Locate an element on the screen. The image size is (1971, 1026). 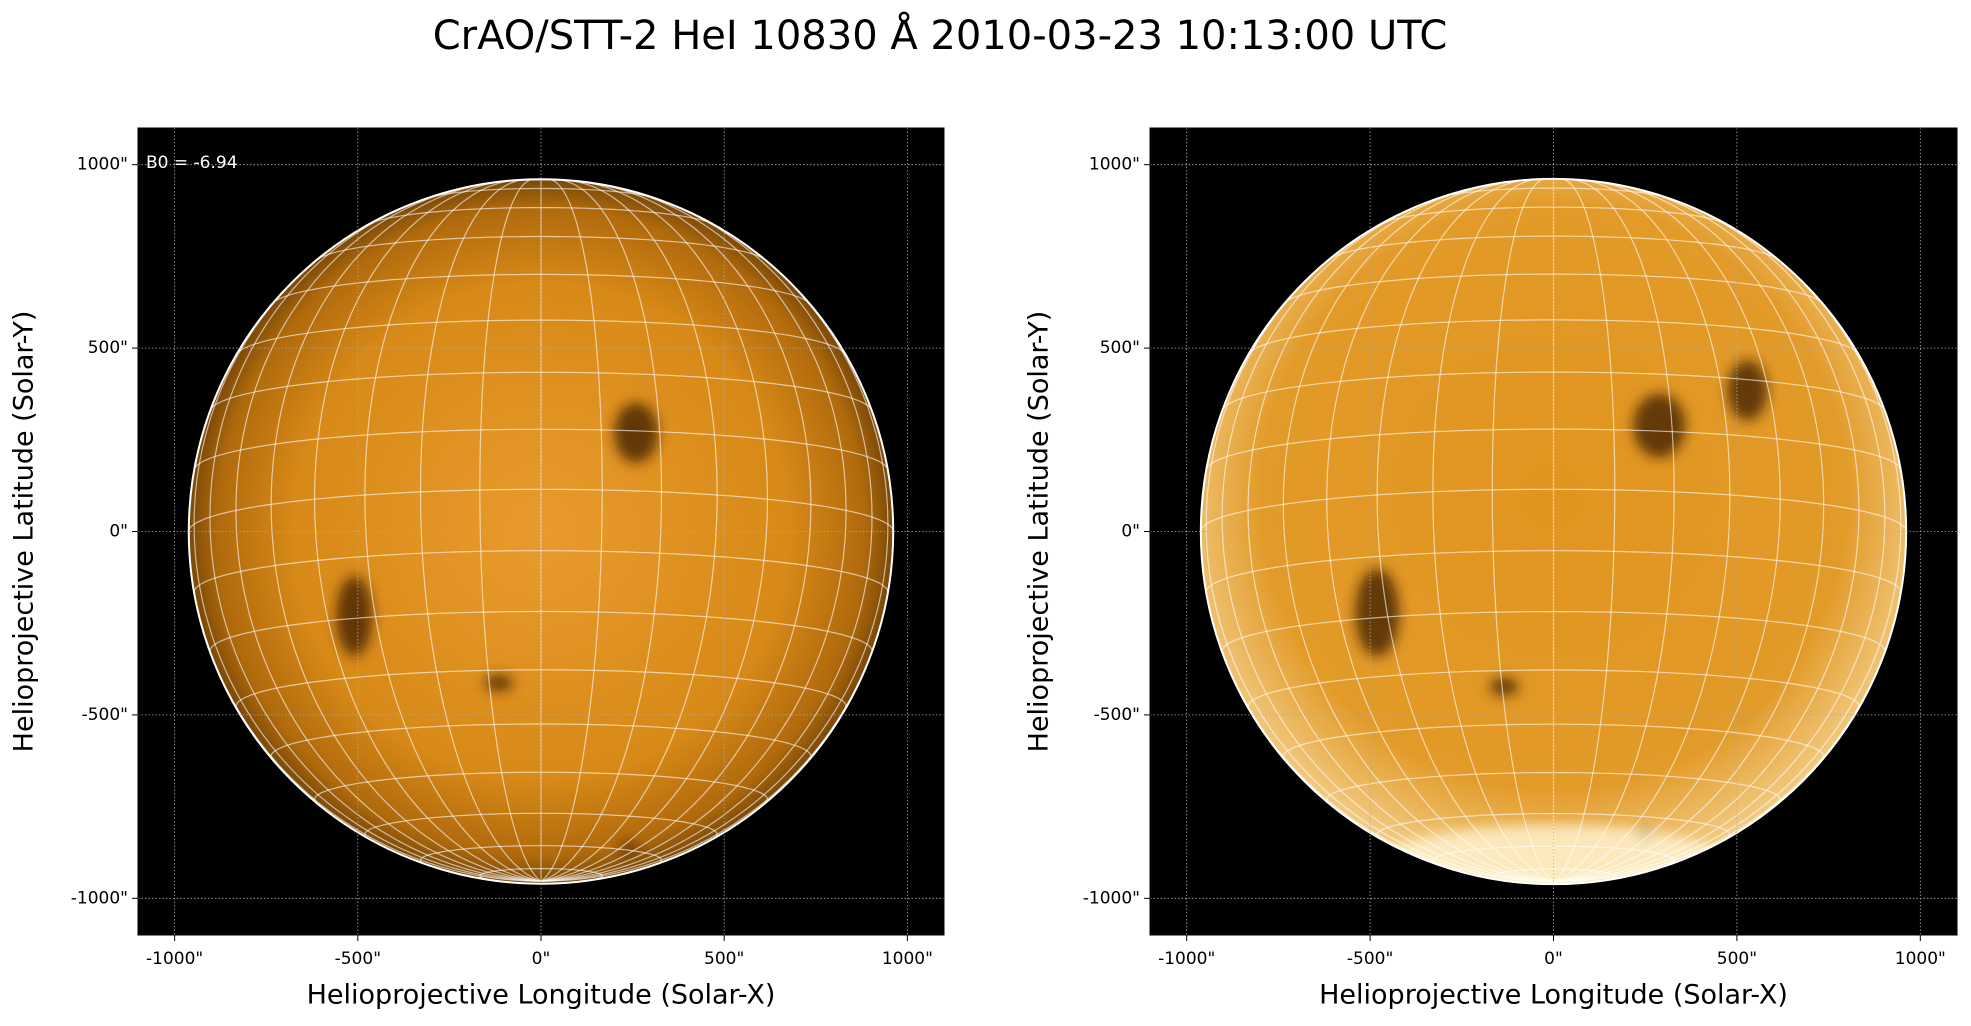
annotation: B0 = -6.94 is located at coordinates (192, 163).